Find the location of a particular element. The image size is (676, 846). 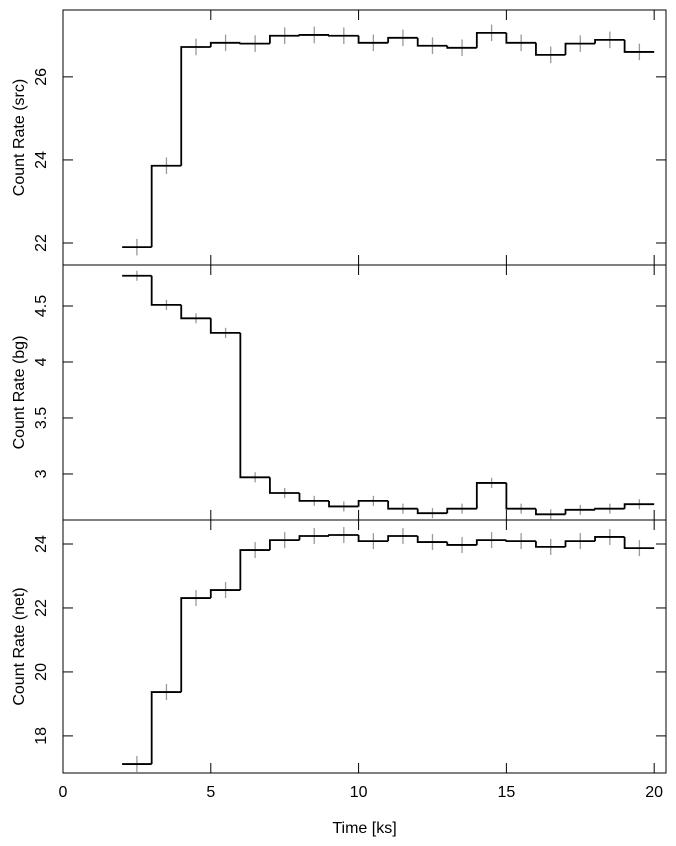

y-tick-label: 18 is located at coordinates (41, 736).